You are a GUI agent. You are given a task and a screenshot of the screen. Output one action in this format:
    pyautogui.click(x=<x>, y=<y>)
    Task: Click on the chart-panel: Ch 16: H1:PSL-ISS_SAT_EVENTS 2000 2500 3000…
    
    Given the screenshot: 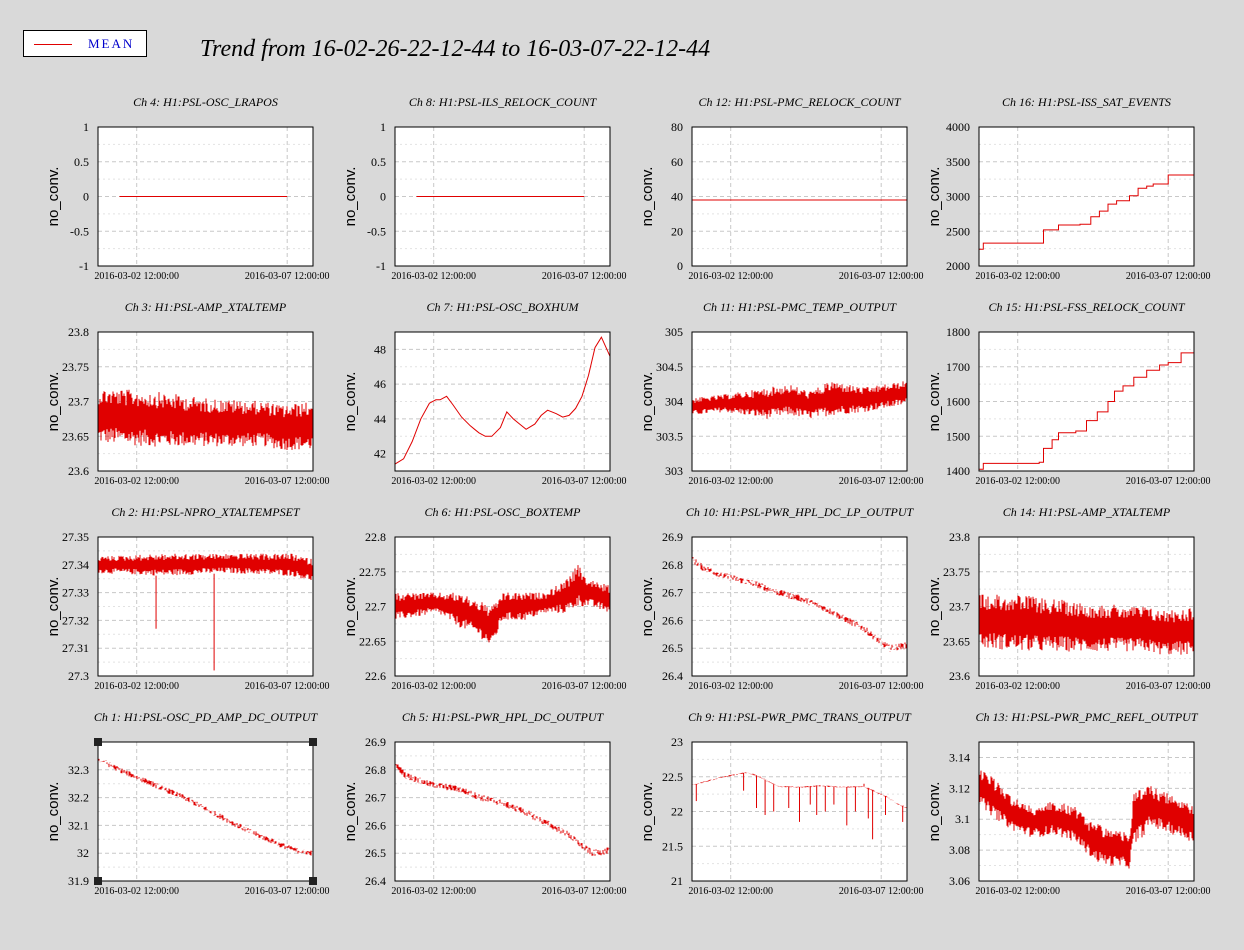 What is the action you would take?
    pyautogui.click(x=1068, y=188)
    